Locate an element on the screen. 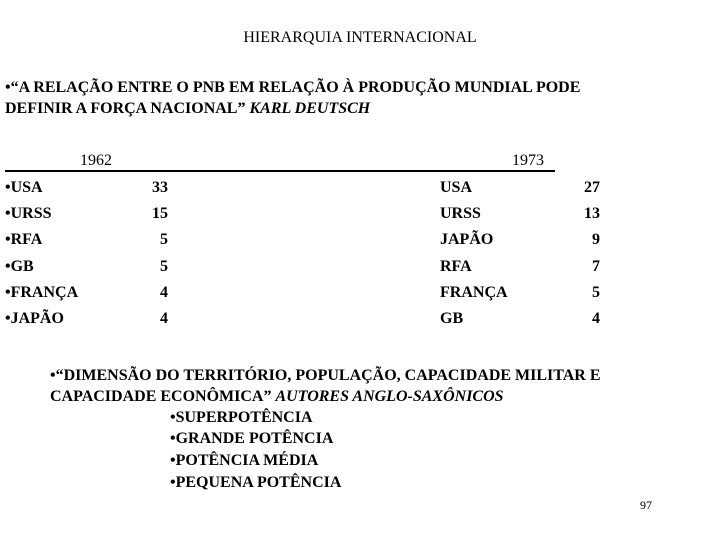 The height and width of the screenshot is (540, 720). country-name: •FRANÇA is located at coordinates (42, 292).